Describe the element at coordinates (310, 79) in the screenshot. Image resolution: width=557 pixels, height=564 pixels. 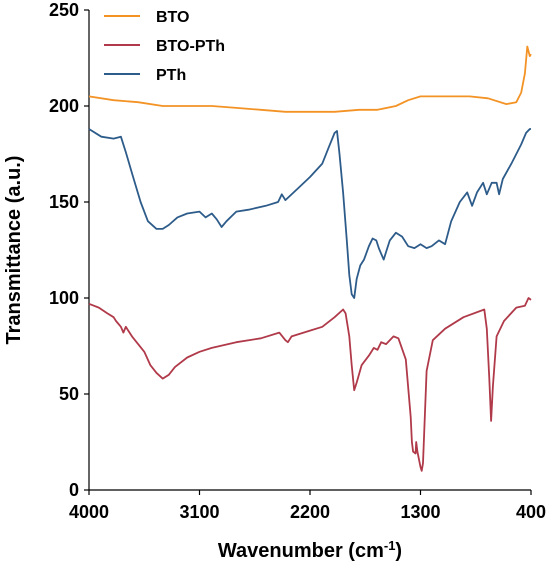
I see `series-line-bto` at that location.